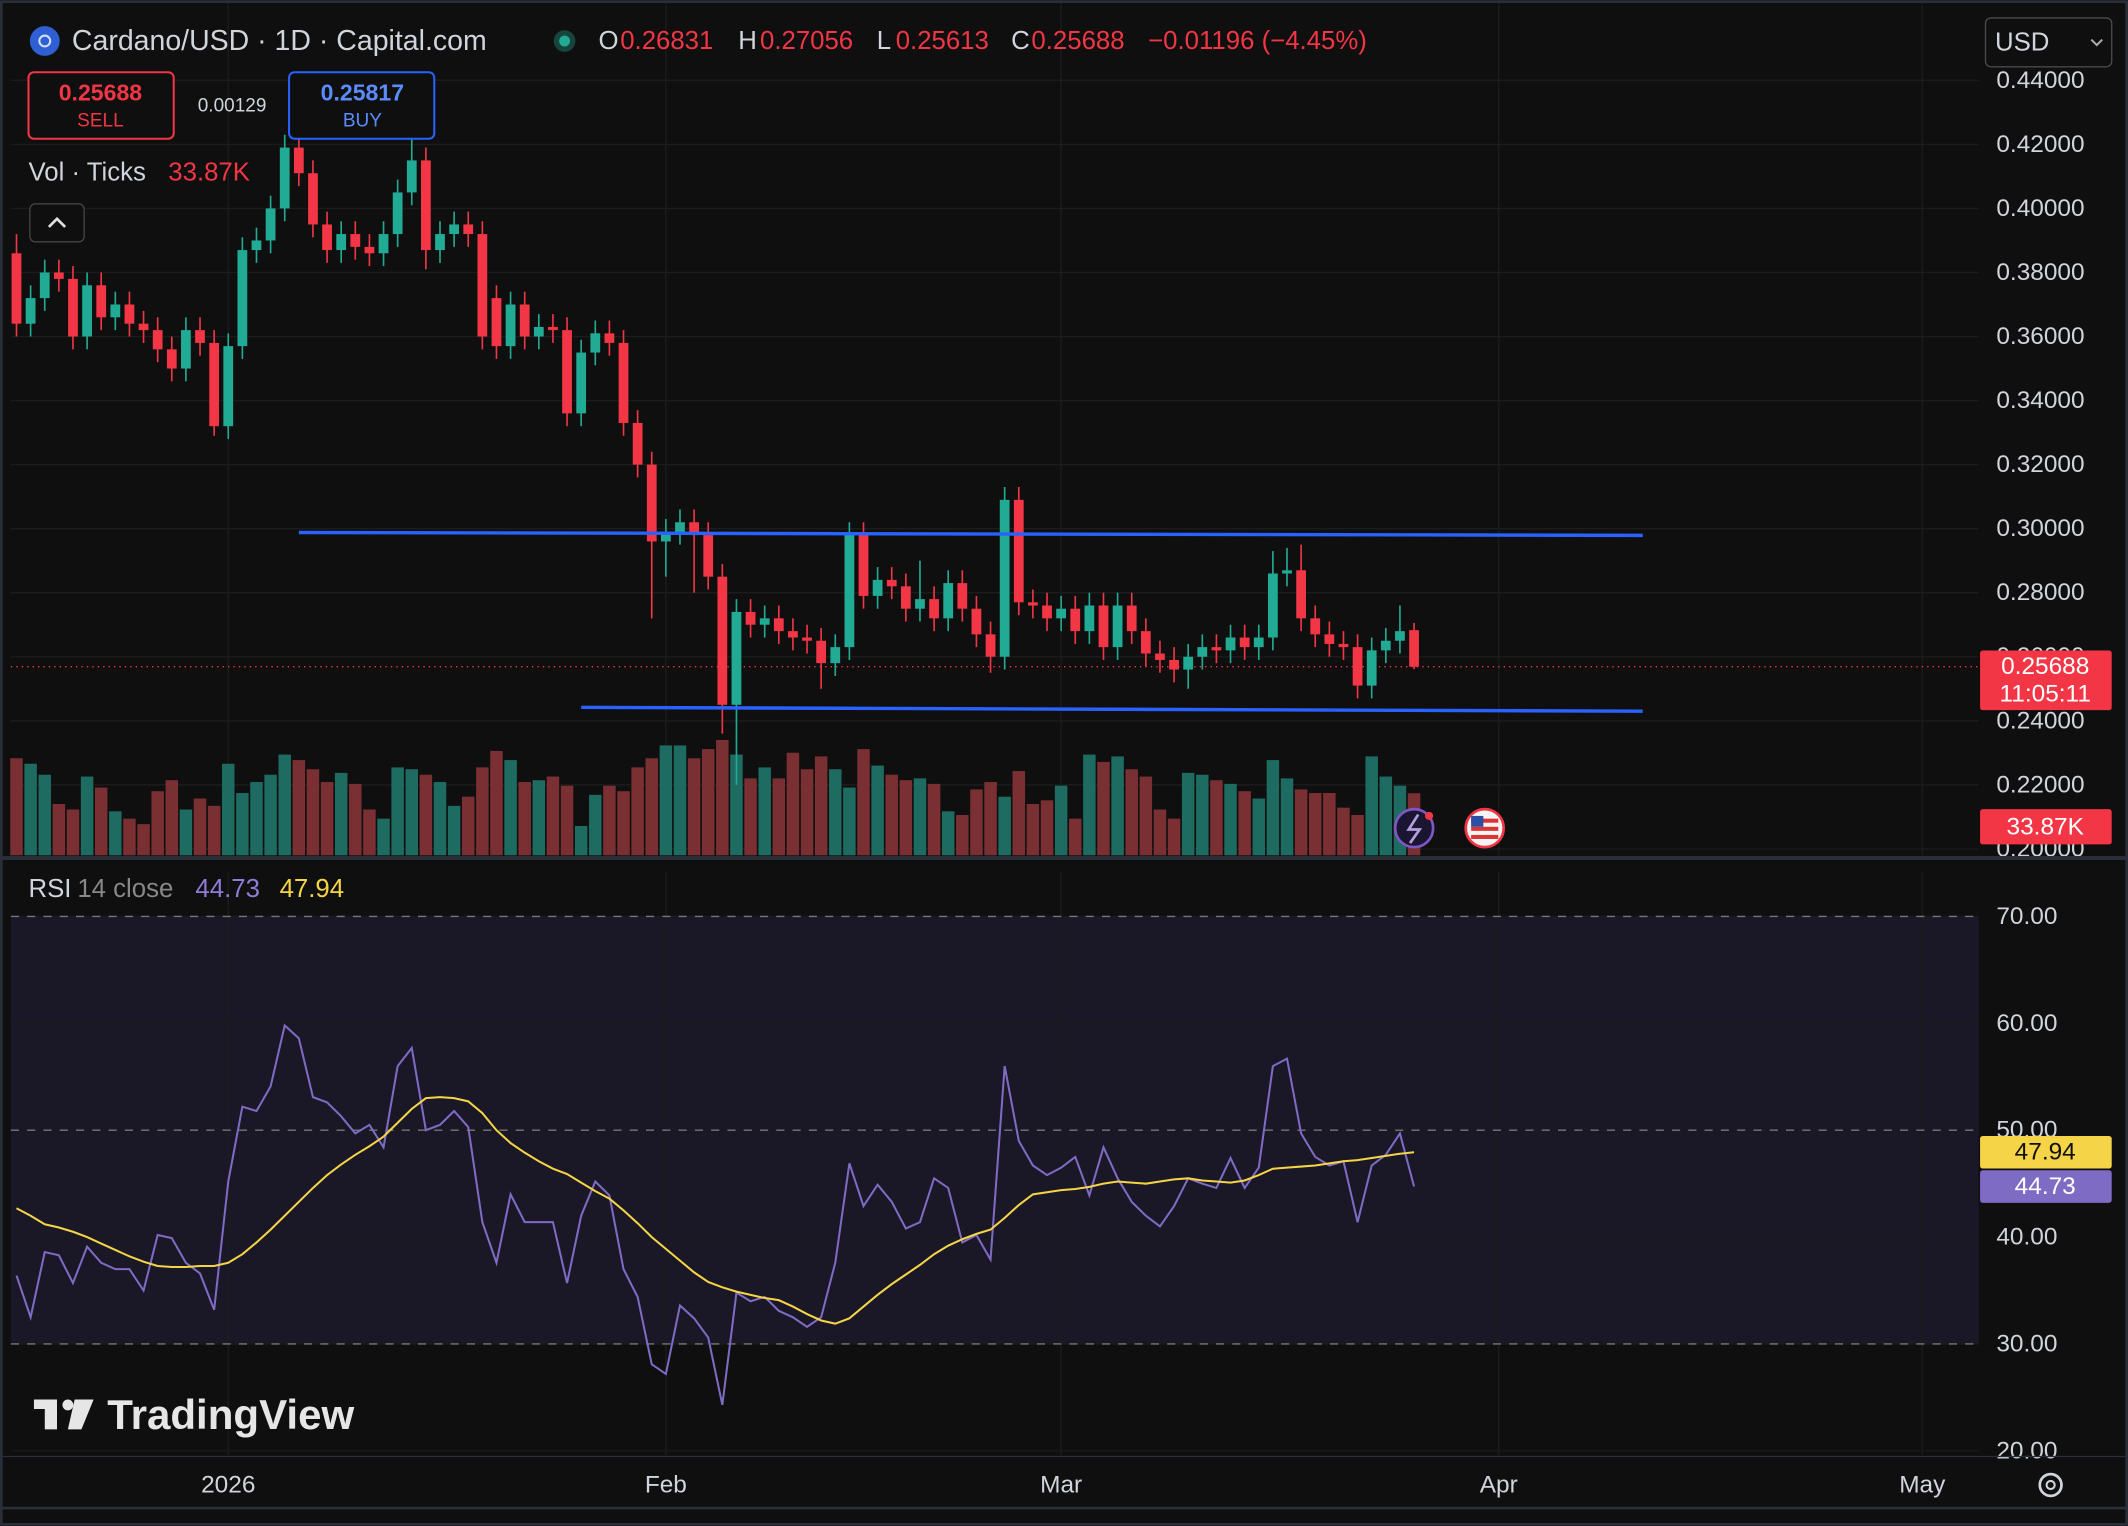  I want to click on dropdown-box, so click(2048, 42).